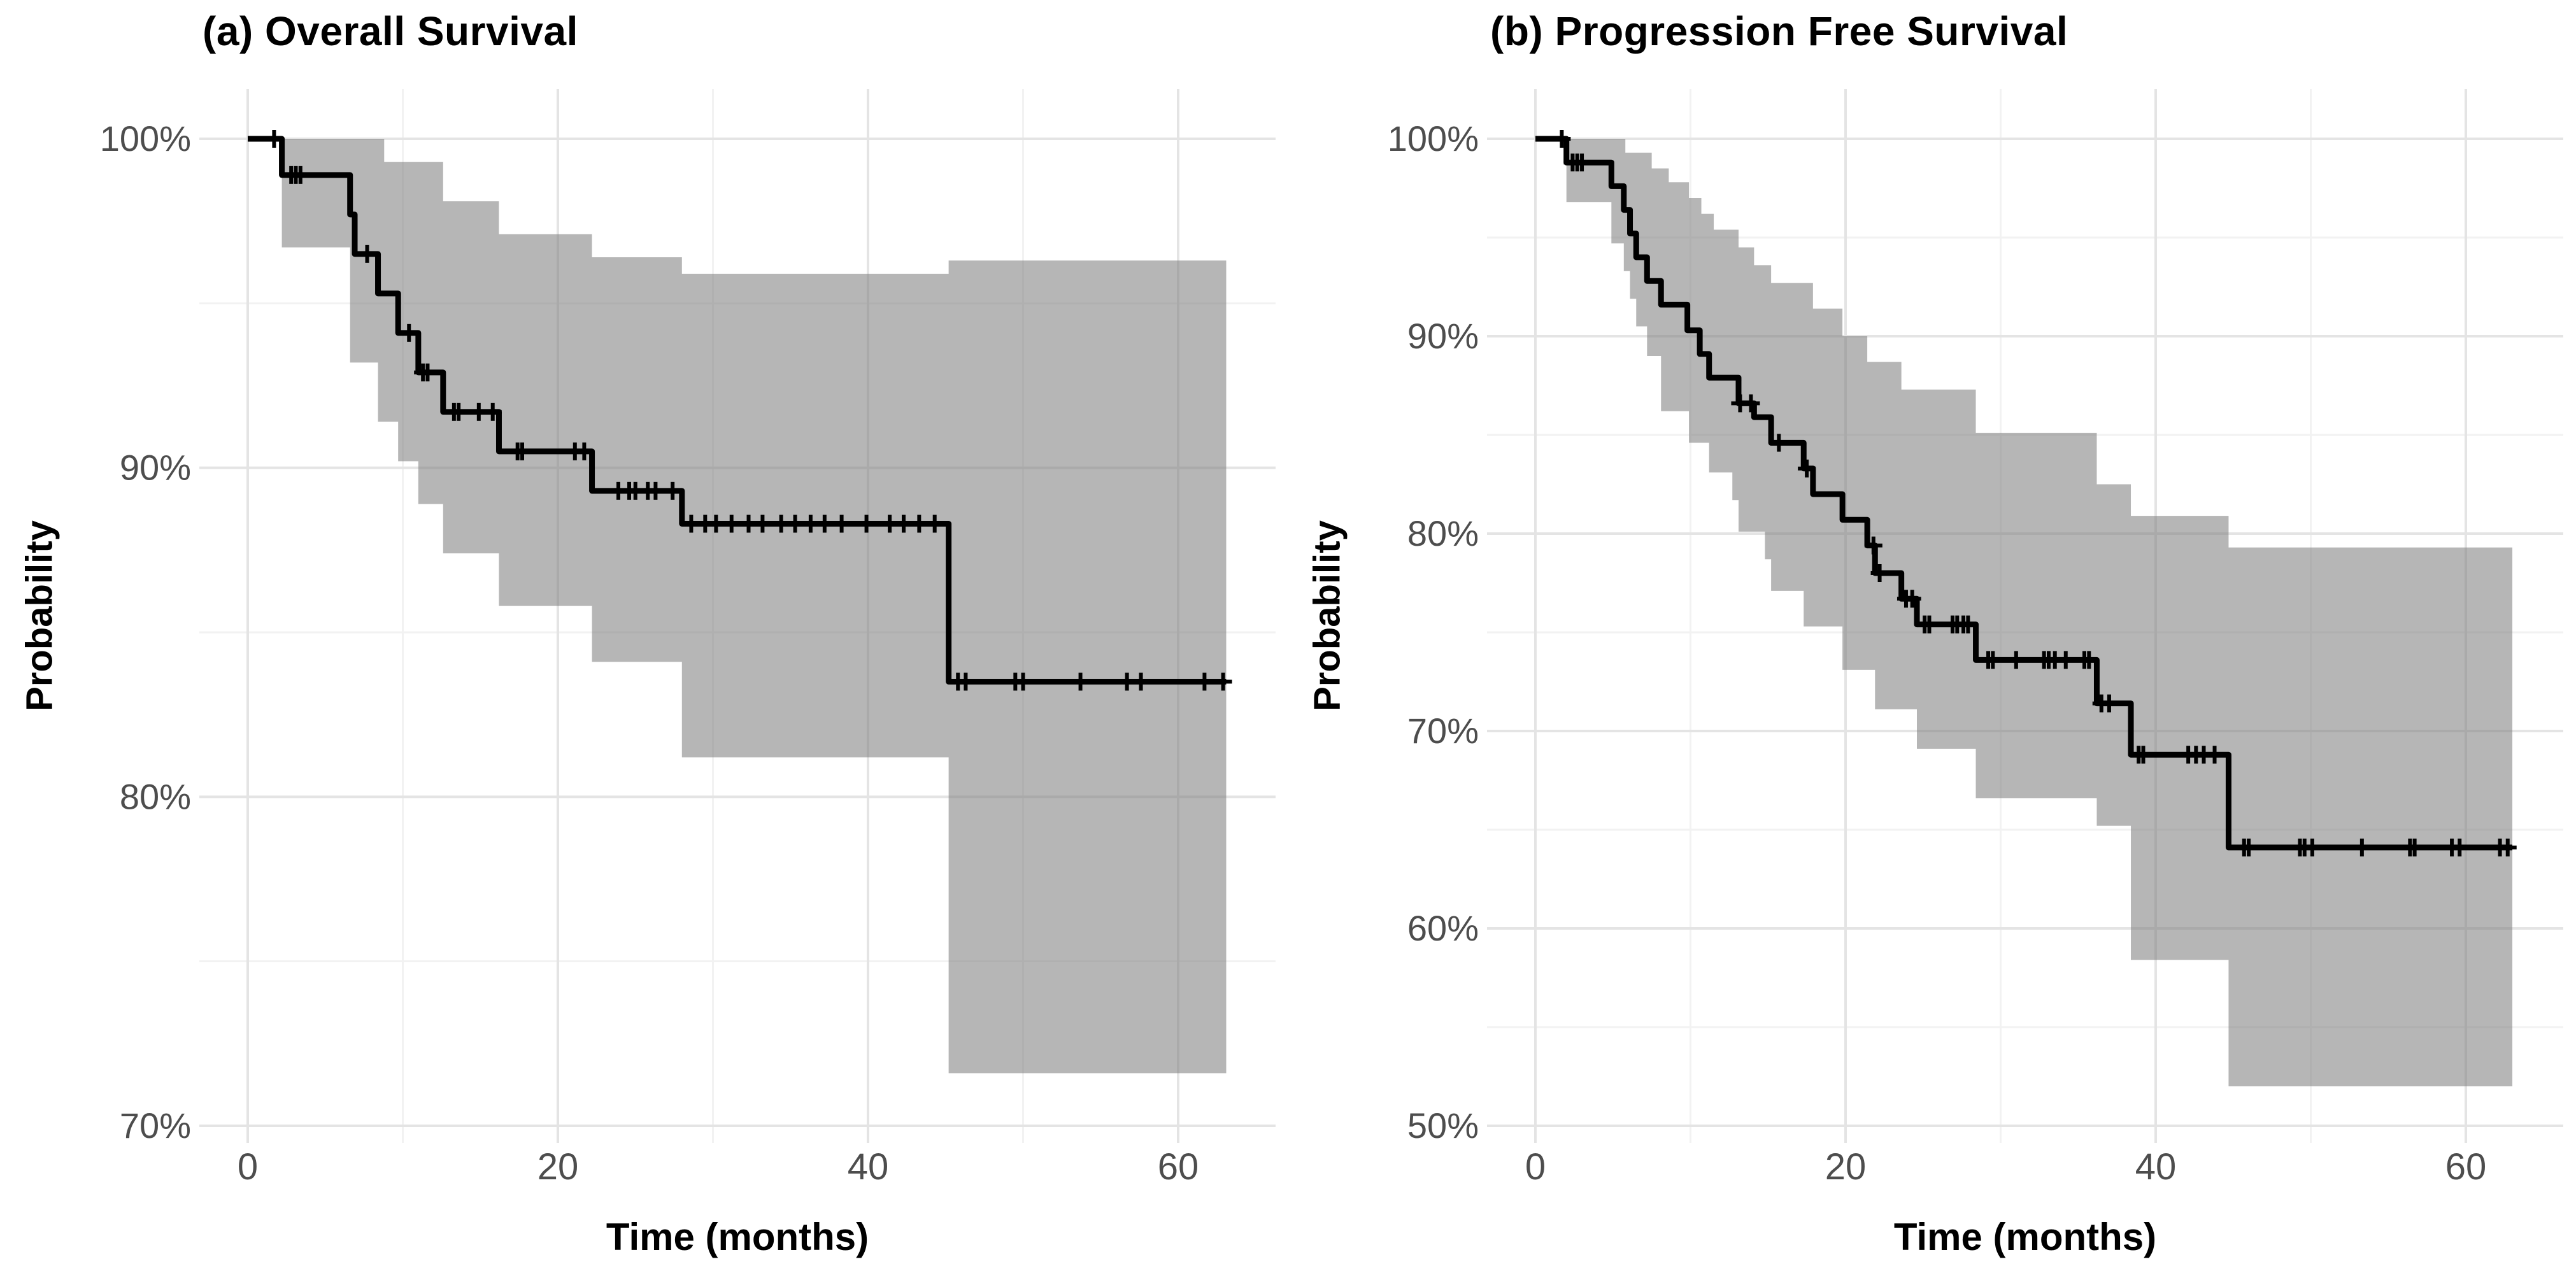 Image resolution: width=2576 pixels, height=1264 pixels. I want to click on y-tick-labels: 100% 90% 80% 70% 60% 50%, so click(1434, 632).